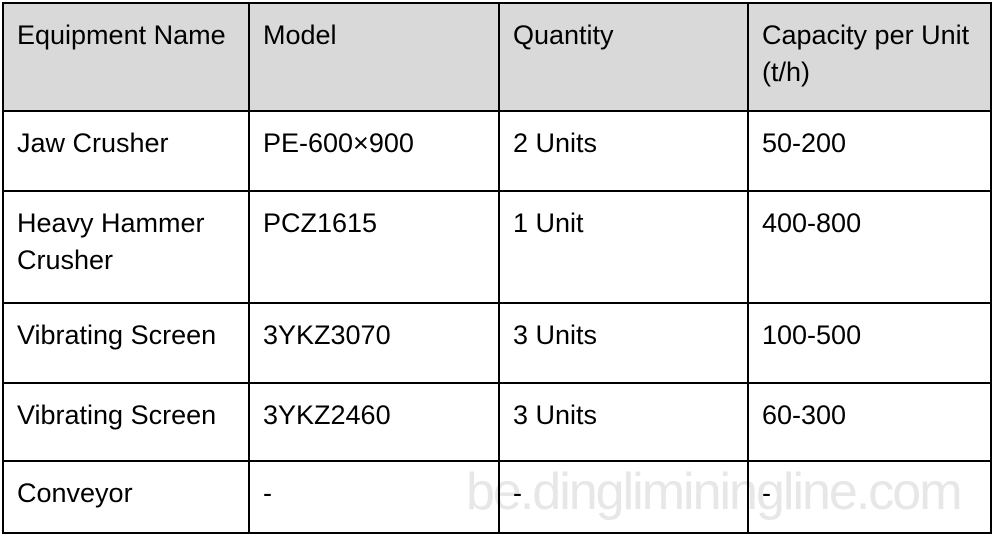 The width and height of the screenshot is (997, 540). Describe the element at coordinates (126, 497) in the screenshot. I see `cell-equipment-name: Conveyor` at that location.